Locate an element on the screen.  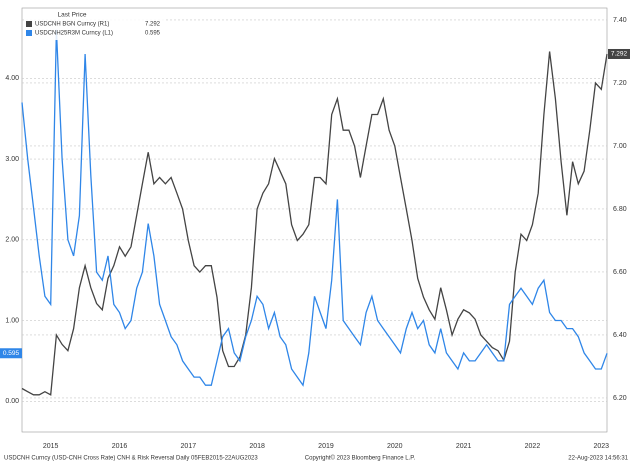
x-tick-label: 2023 is located at coordinates (601, 446).